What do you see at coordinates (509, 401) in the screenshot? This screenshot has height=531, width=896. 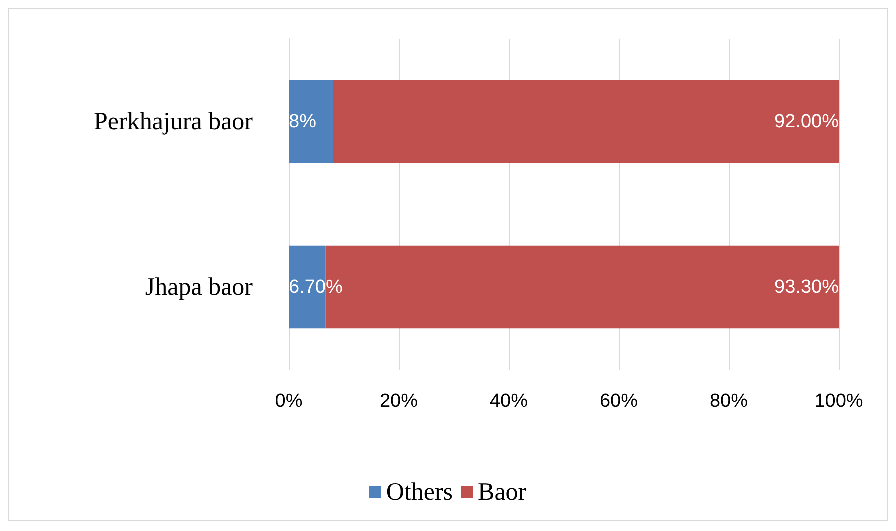 I see `x-tick-label: 40%` at bounding box center [509, 401].